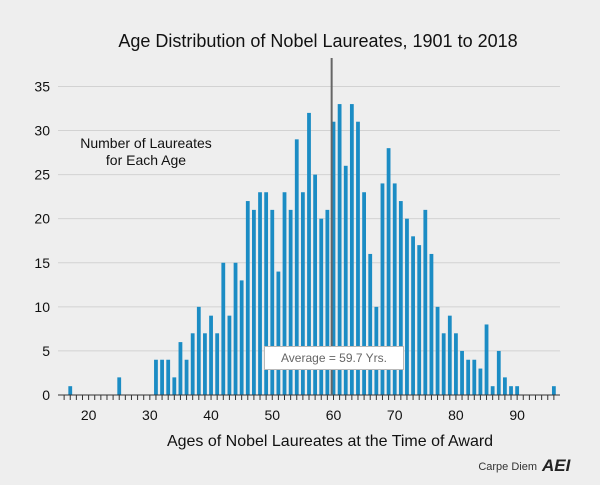 The width and height of the screenshot is (600, 485). What do you see at coordinates (517, 415) in the screenshot?
I see `x-tick-label: 90` at bounding box center [517, 415].